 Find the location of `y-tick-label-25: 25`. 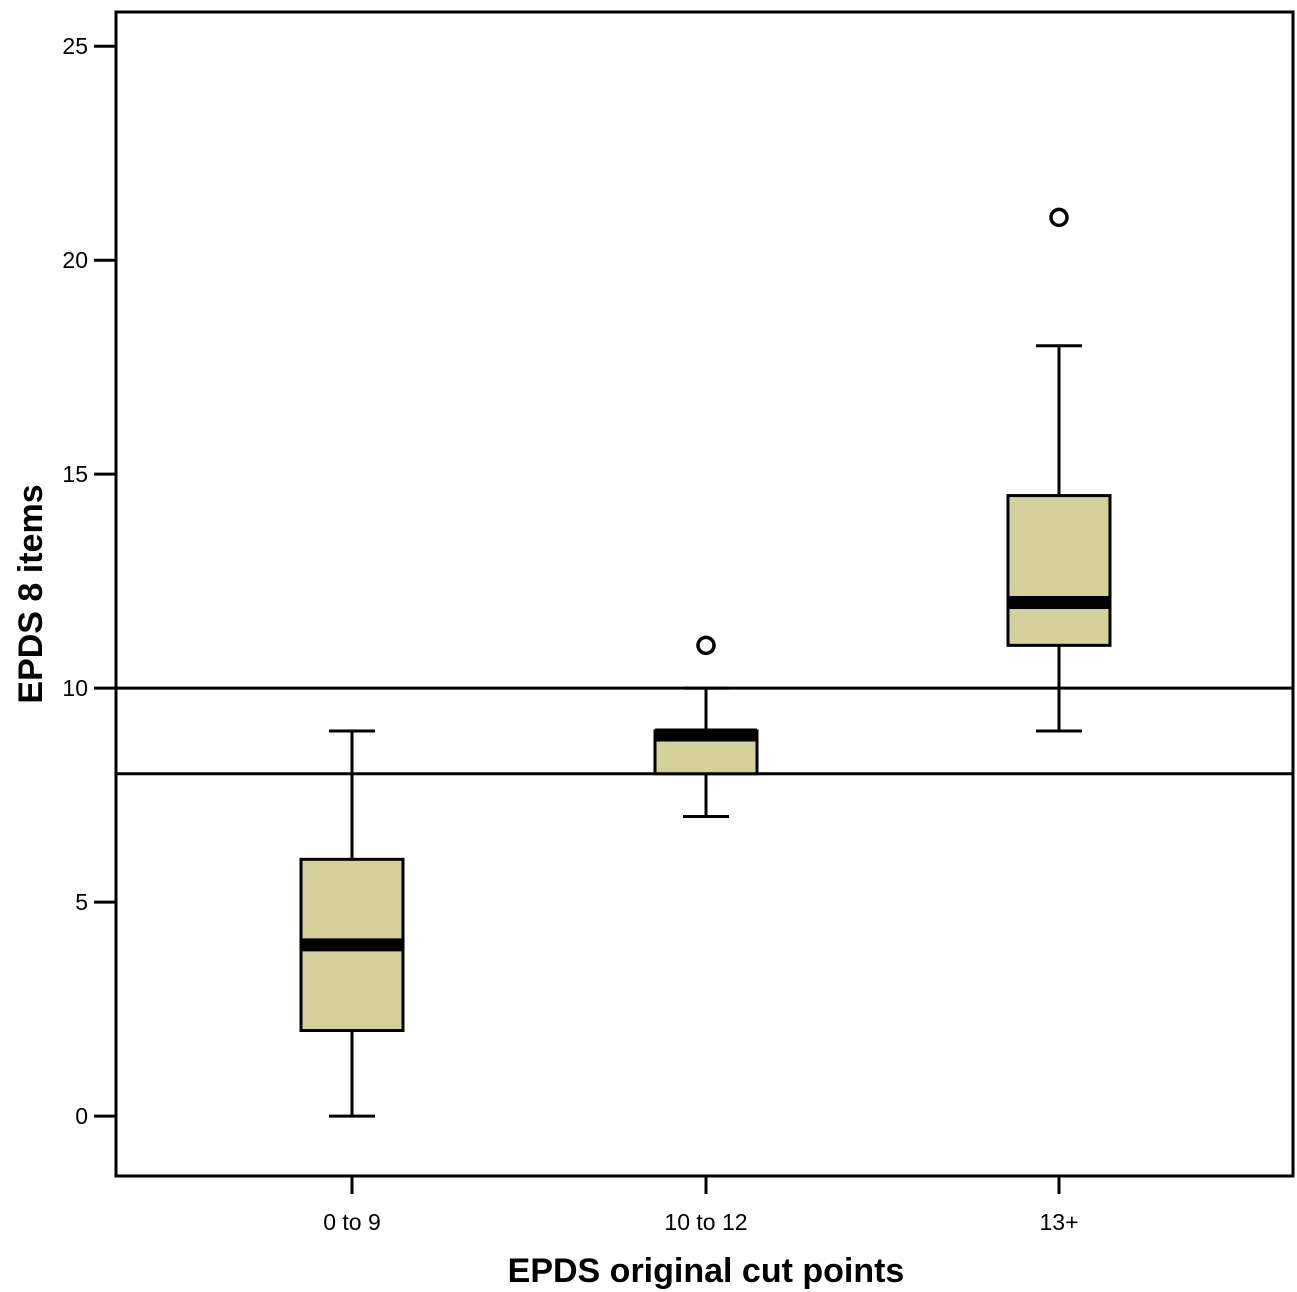

y-tick-label-25: 25 is located at coordinates (75, 46).